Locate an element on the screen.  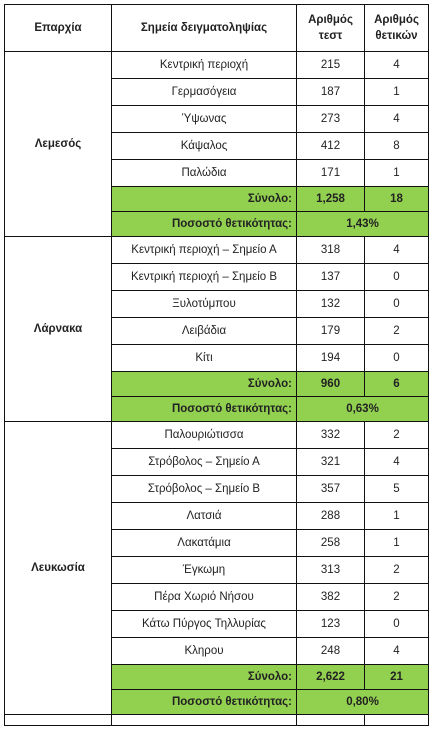
positive-count: 5 is located at coordinates (396, 489).